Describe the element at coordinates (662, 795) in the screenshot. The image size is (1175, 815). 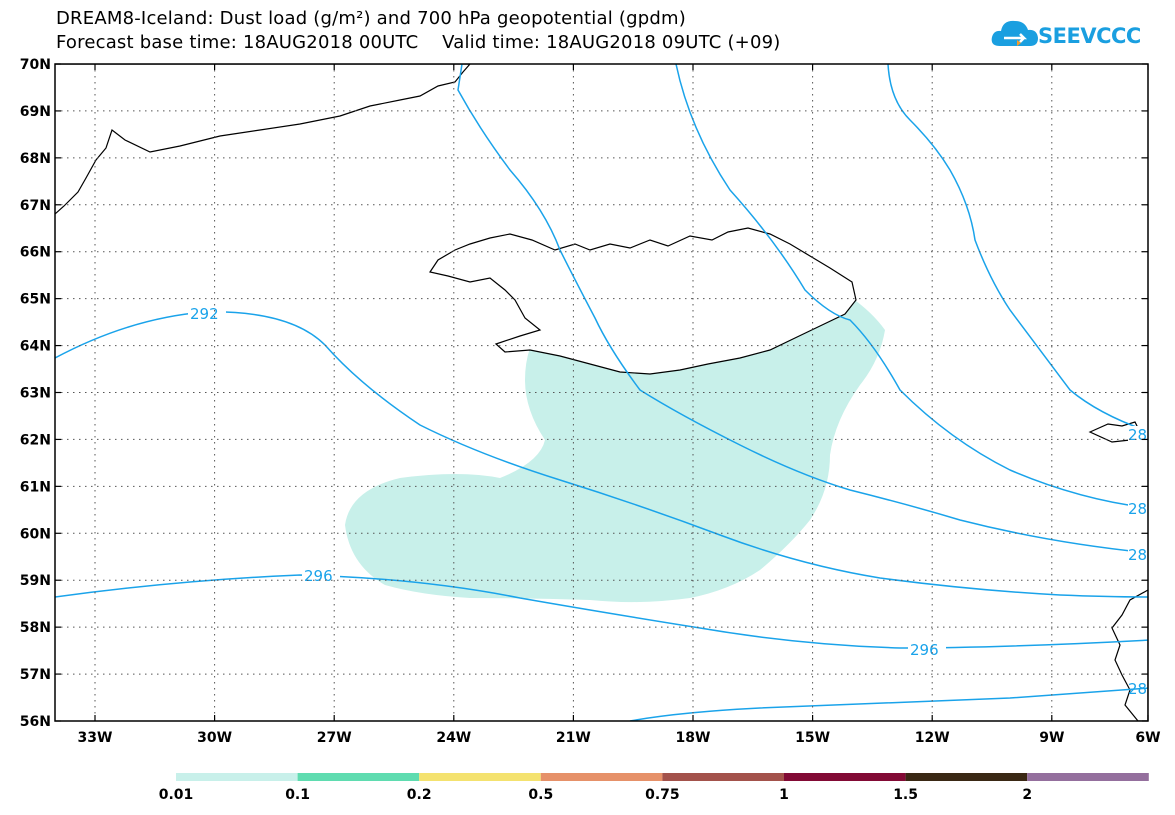
I see `colorbar-label: 0.75` at that location.